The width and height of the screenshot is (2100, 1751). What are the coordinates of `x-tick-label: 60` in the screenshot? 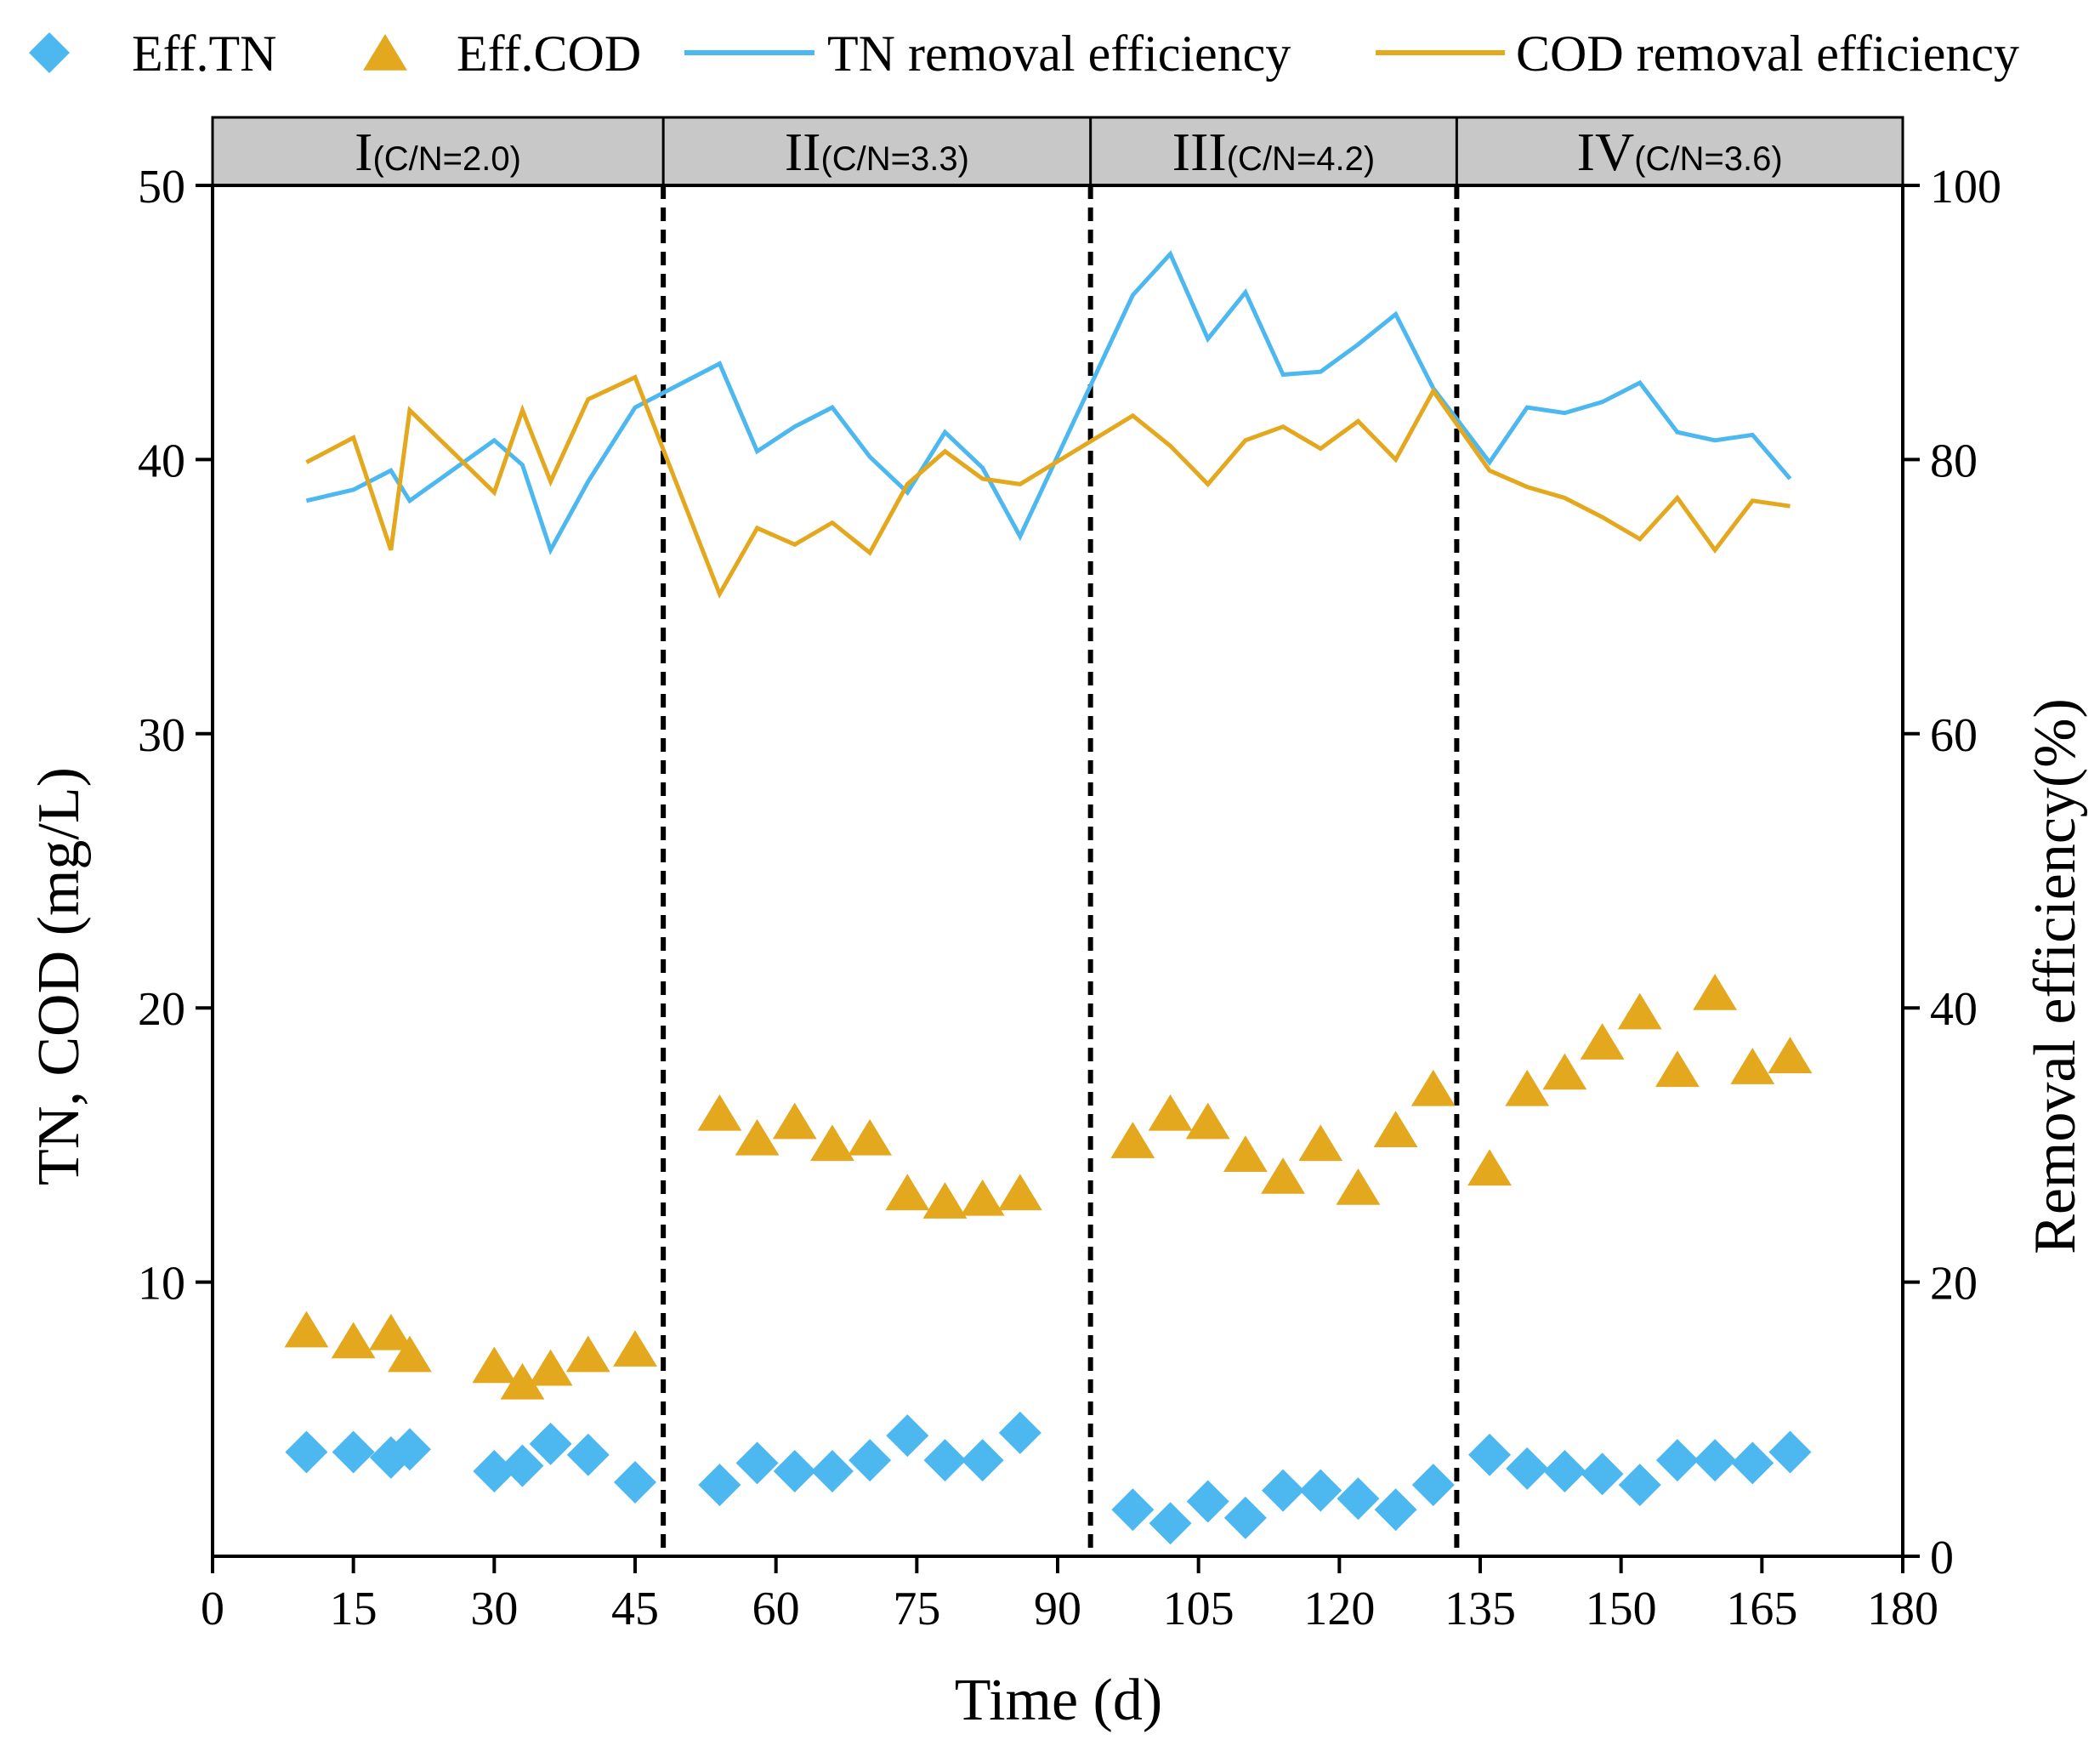 It's located at (776, 1609).